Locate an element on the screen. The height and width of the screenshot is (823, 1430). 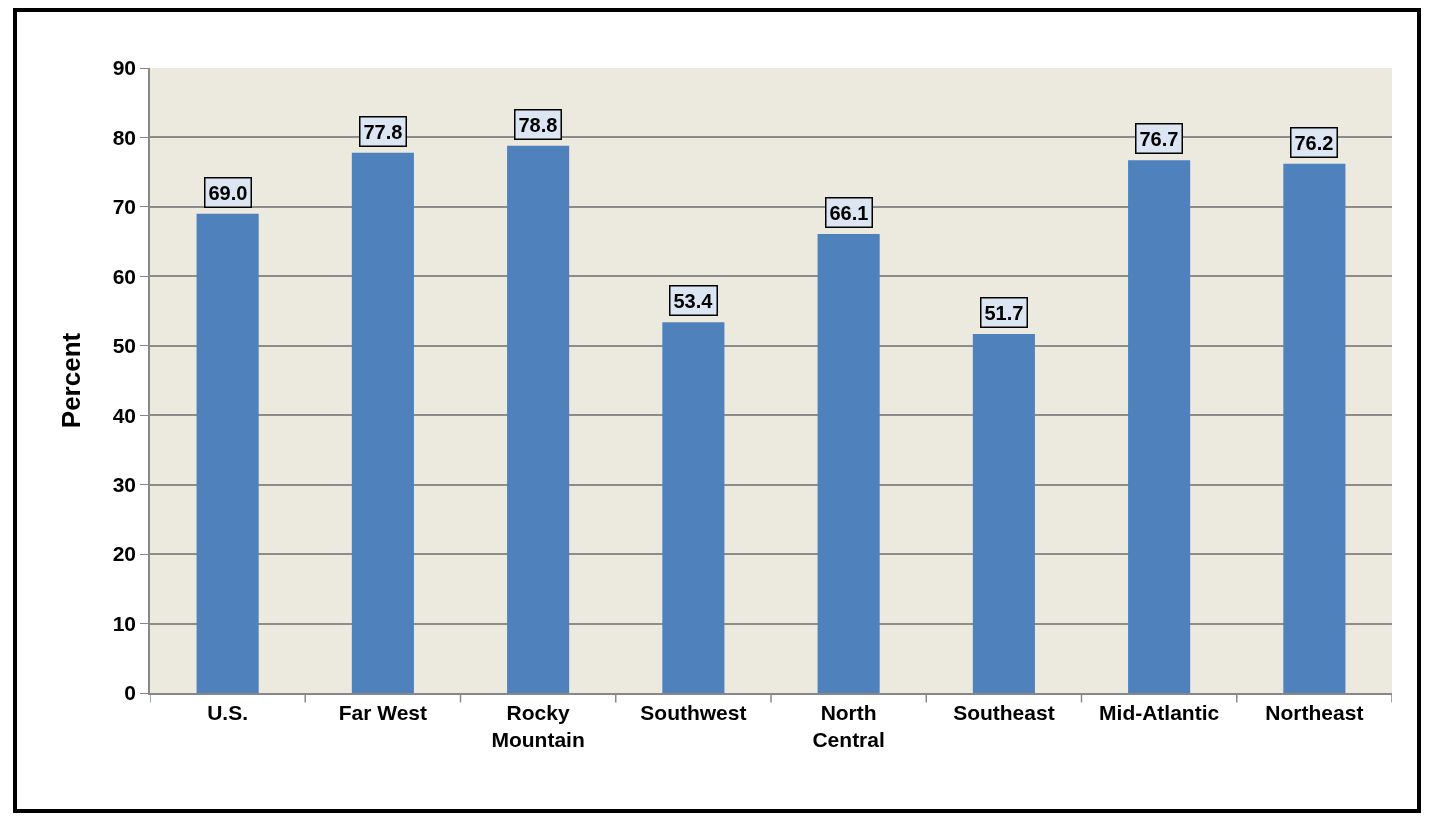
data-label: 77.8 is located at coordinates (383, 131).